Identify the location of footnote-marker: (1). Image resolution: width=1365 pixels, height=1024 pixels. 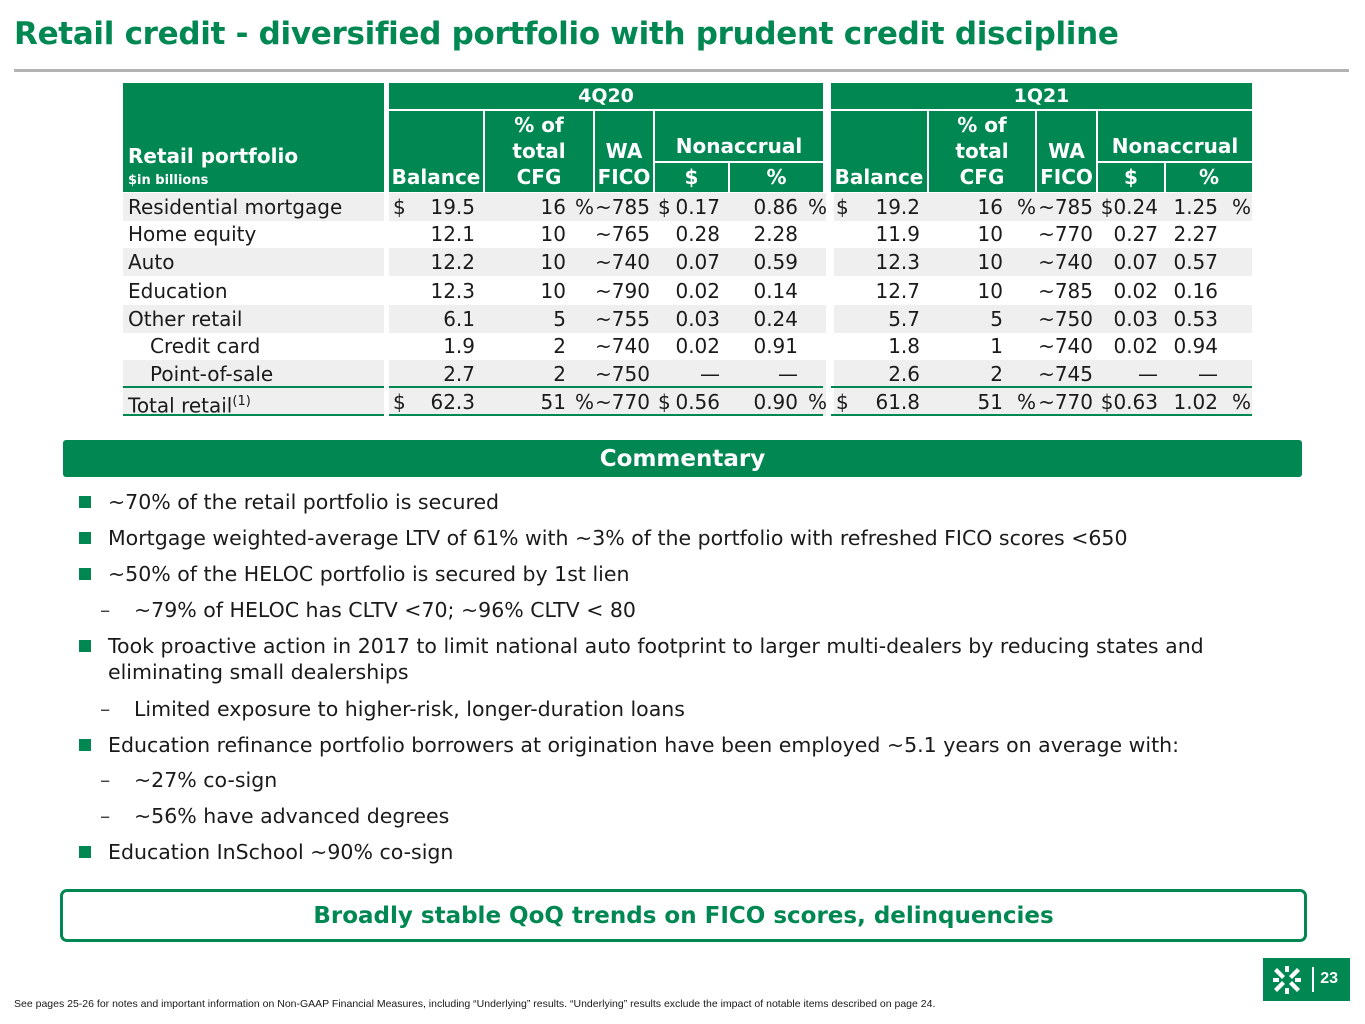
(241, 401).